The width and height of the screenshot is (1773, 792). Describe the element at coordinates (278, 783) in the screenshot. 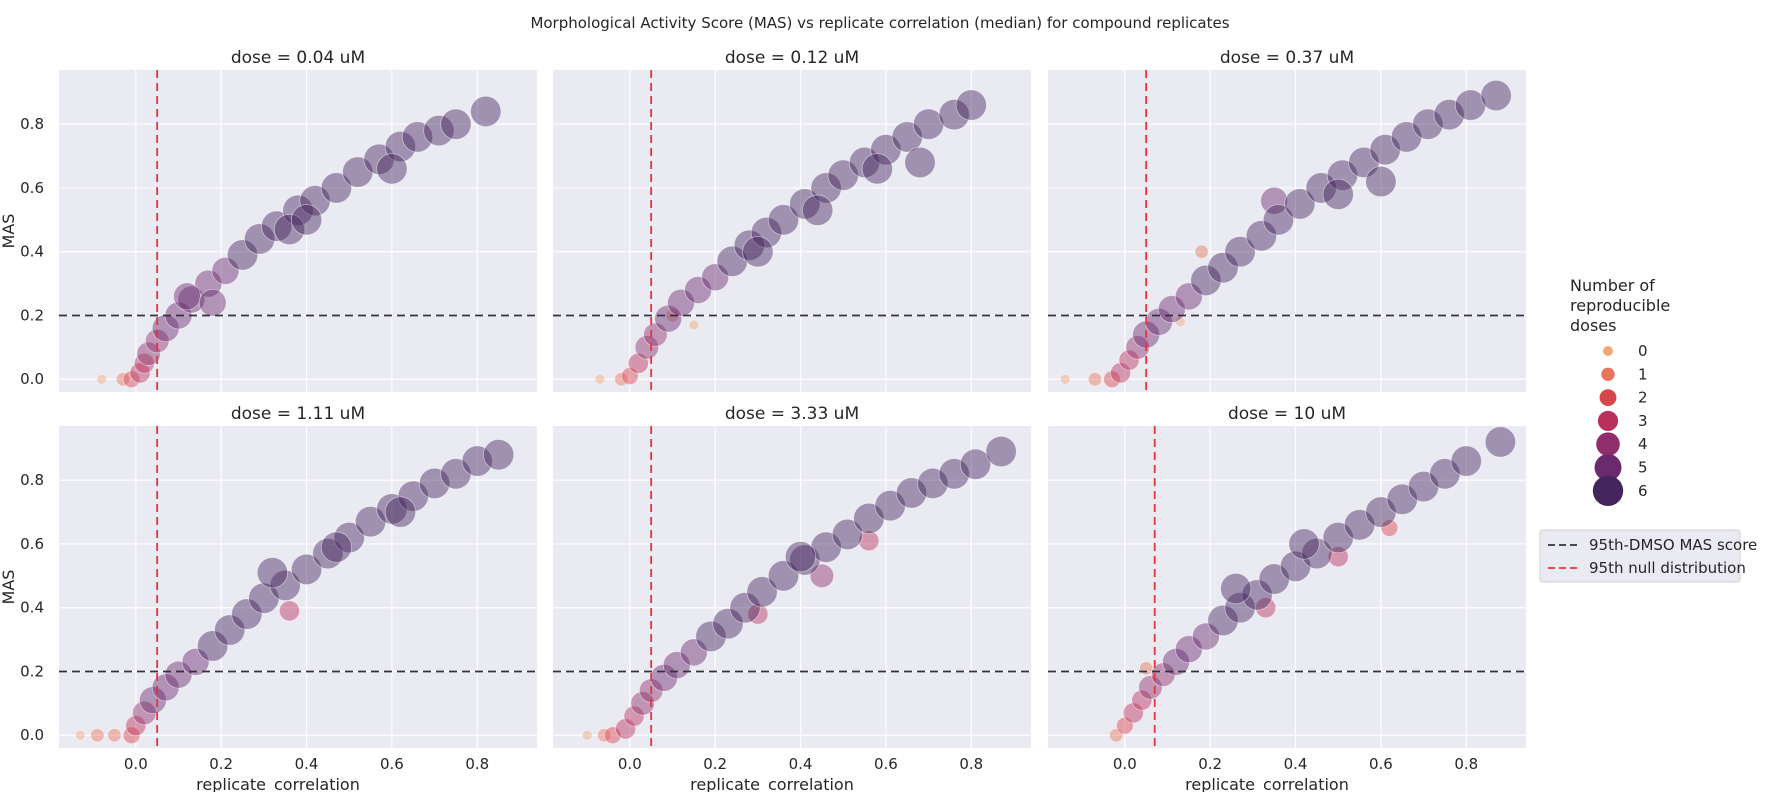

I see `x-axis-label: replicate_correlation` at that location.